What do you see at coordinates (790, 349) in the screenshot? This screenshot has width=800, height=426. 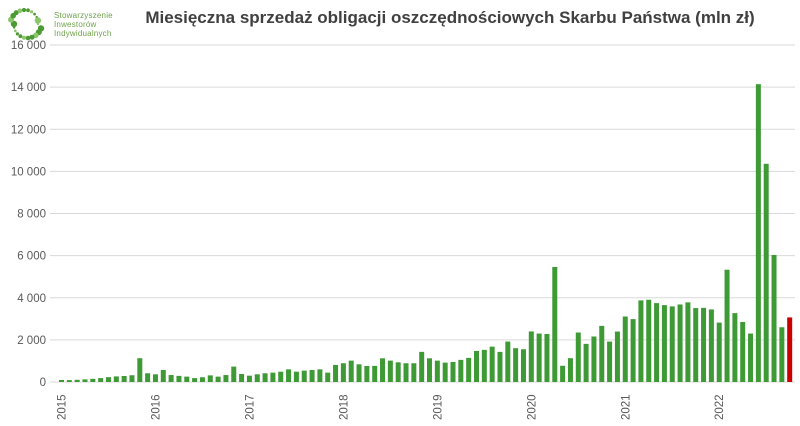 I see `bar-latest-month` at bounding box center [790, 349].